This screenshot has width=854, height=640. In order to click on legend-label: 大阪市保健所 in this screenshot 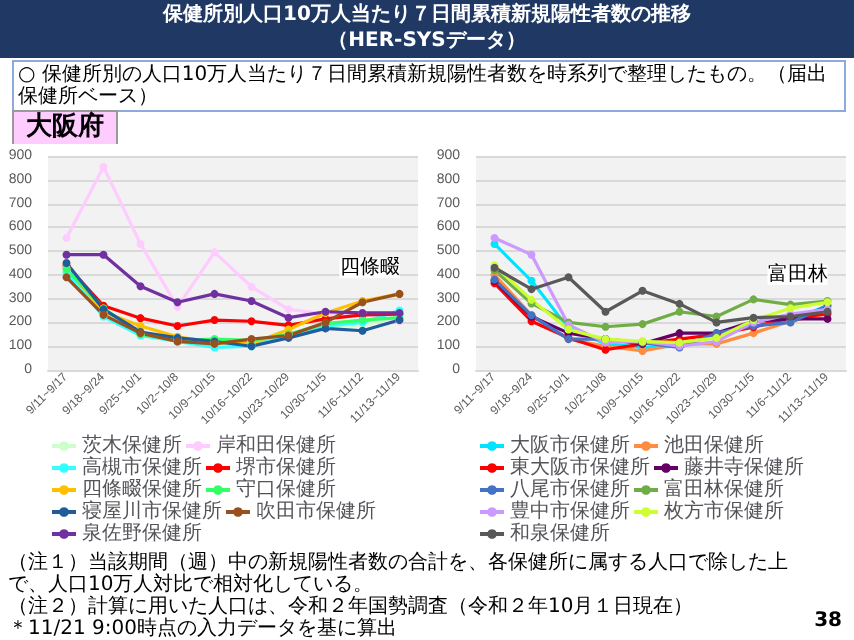, I will do `click(570, 445)`.